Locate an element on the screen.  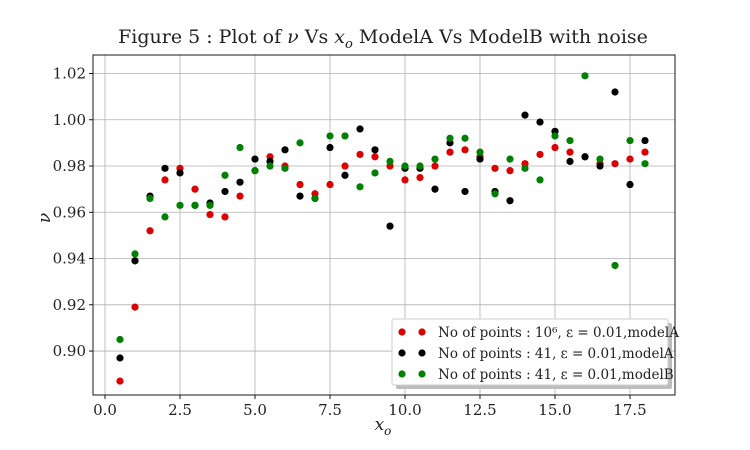
x-tick-label: 0.0 is located at coordinates (105, 410).